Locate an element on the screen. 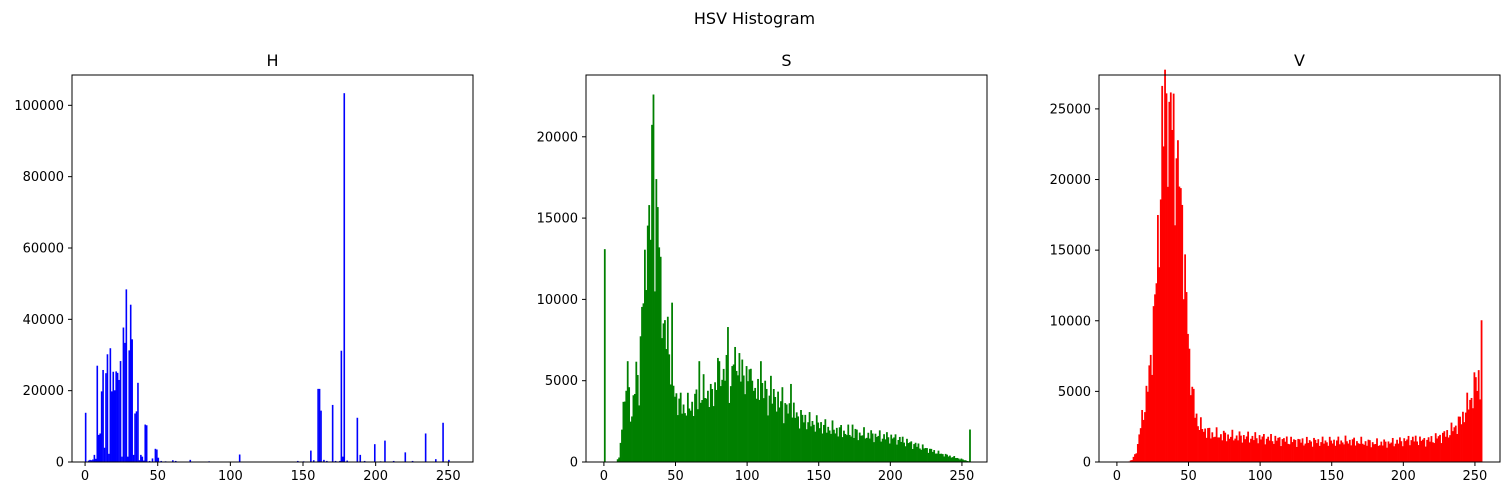  x-tick-label: 50 is located at coordinates (1188, 476).